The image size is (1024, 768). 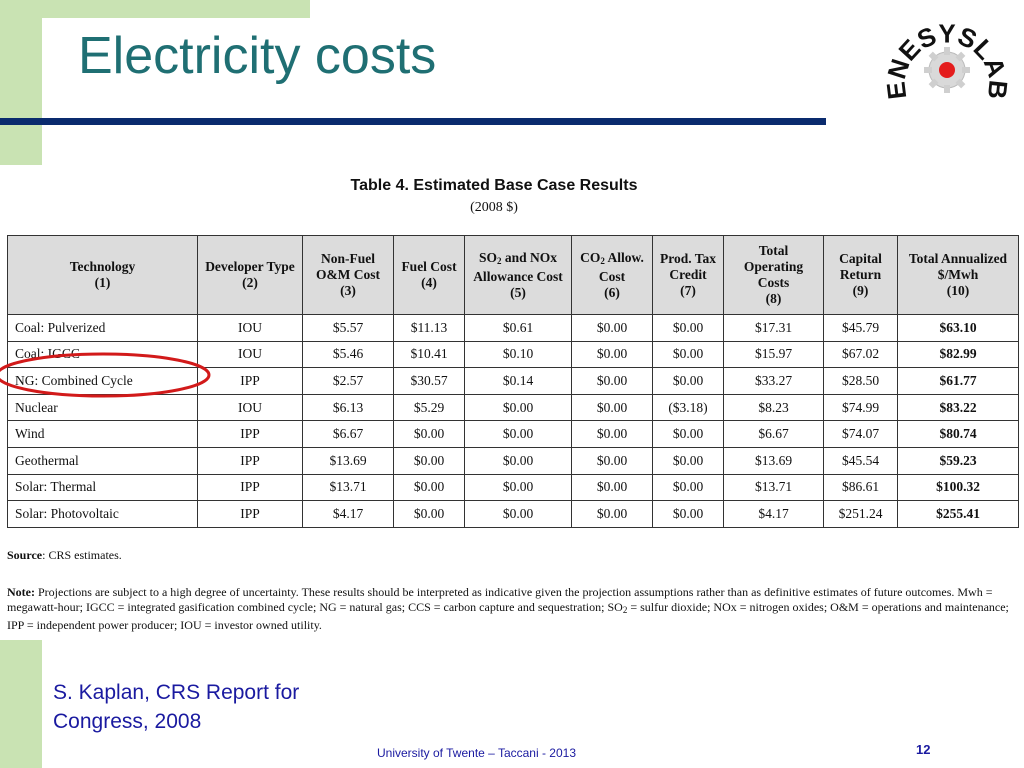 I want to click on table-cell: $59.23, so click(x=958, y=460).